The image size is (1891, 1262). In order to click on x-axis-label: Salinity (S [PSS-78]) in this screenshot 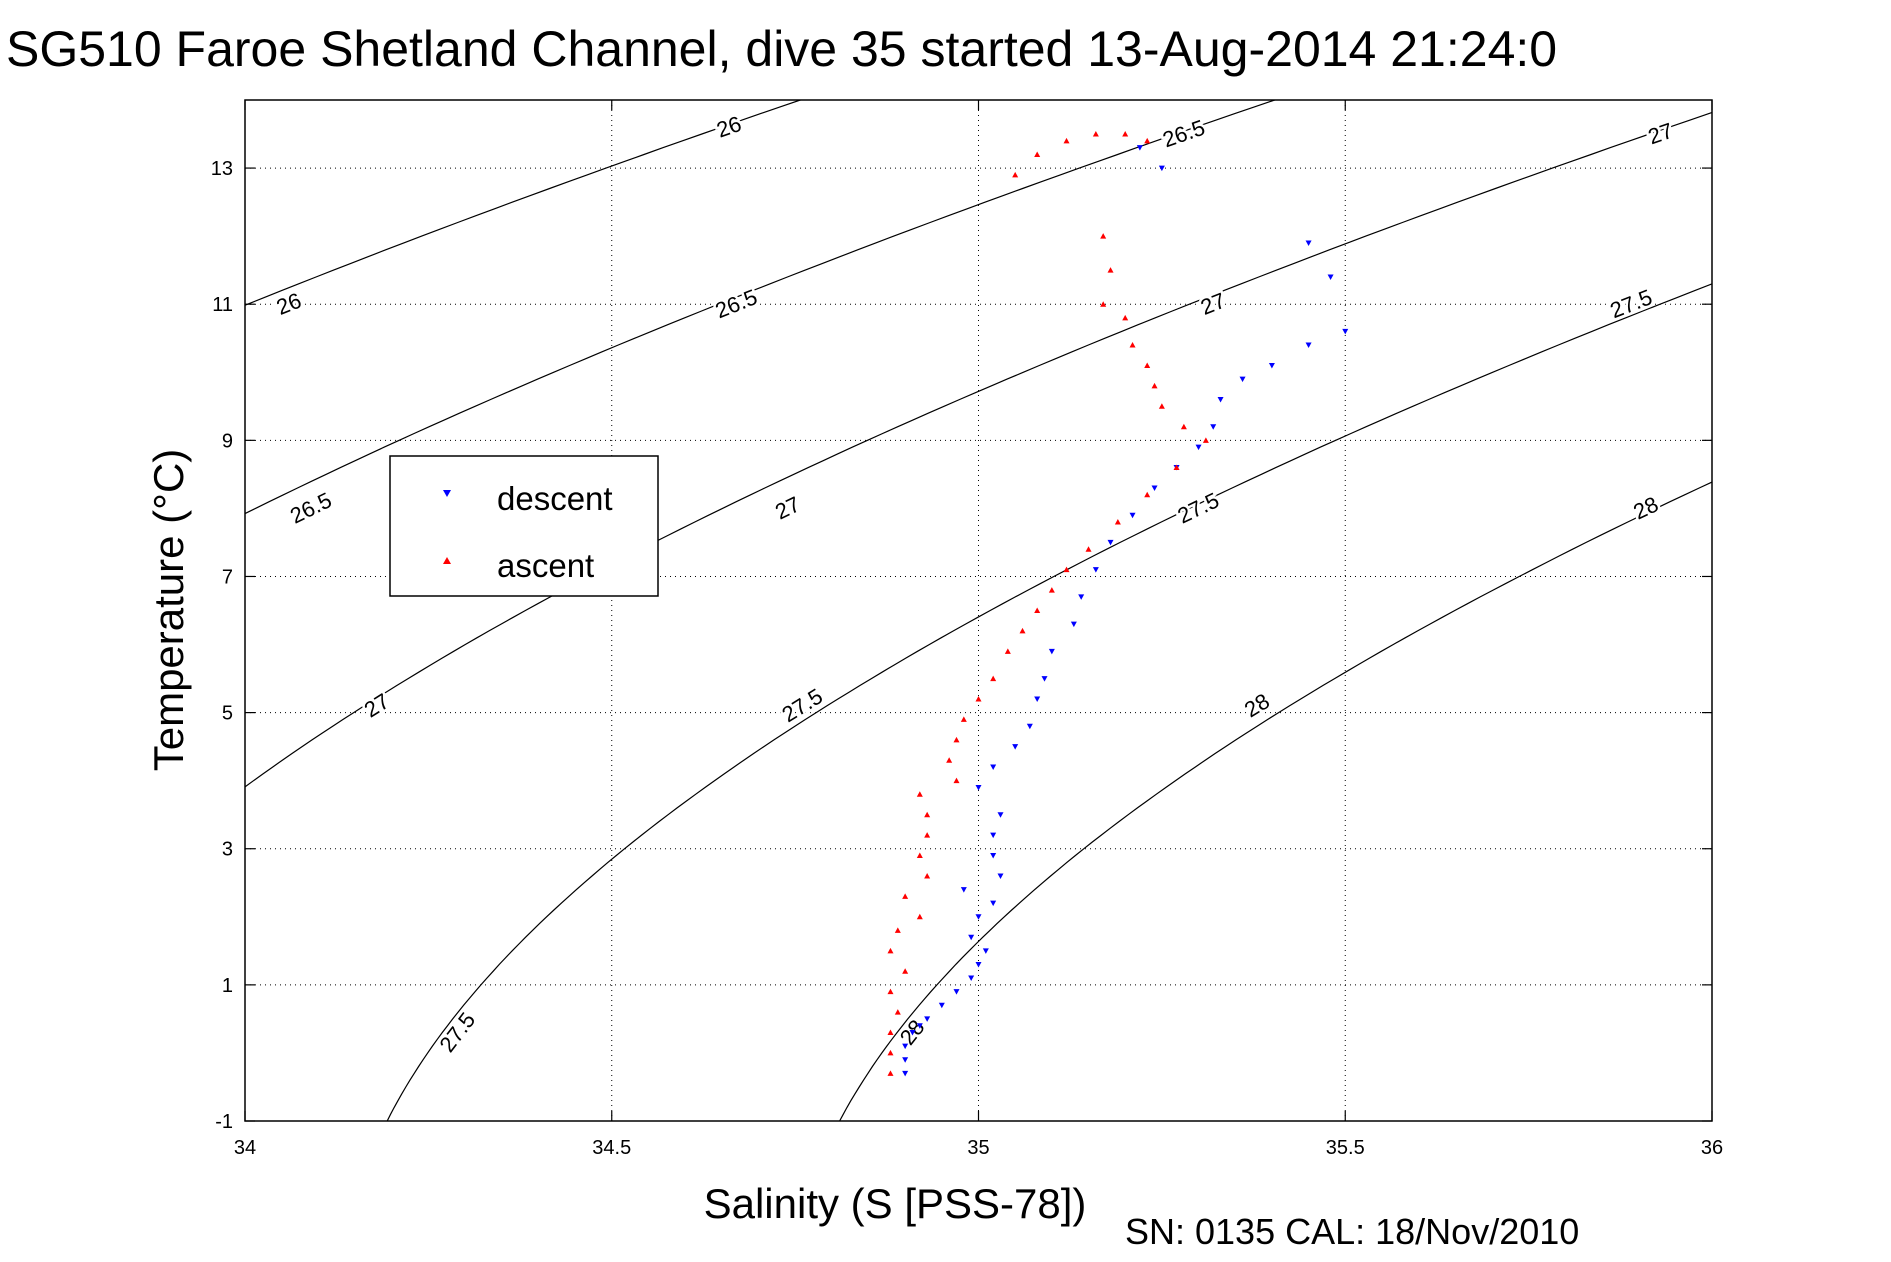, I will do `click(895, 1203)`.